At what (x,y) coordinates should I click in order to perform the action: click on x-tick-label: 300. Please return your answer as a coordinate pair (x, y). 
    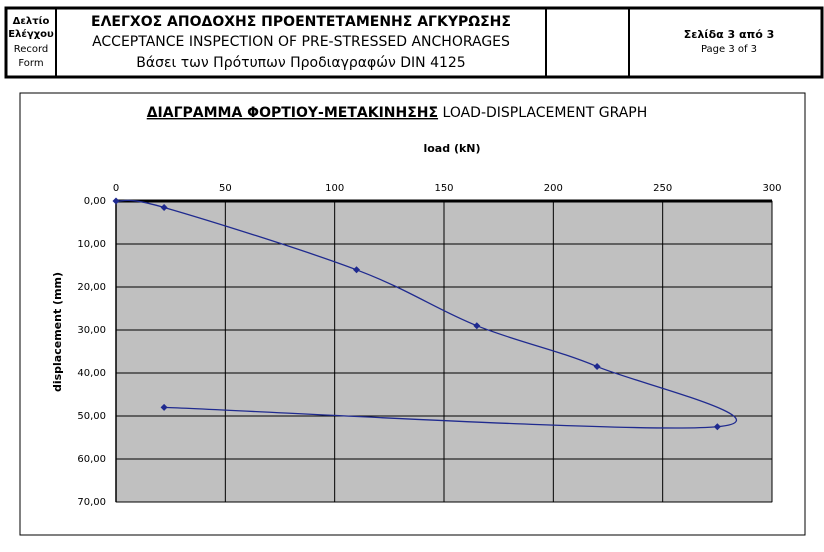
    Looking at the image, I should click on (771, 188).